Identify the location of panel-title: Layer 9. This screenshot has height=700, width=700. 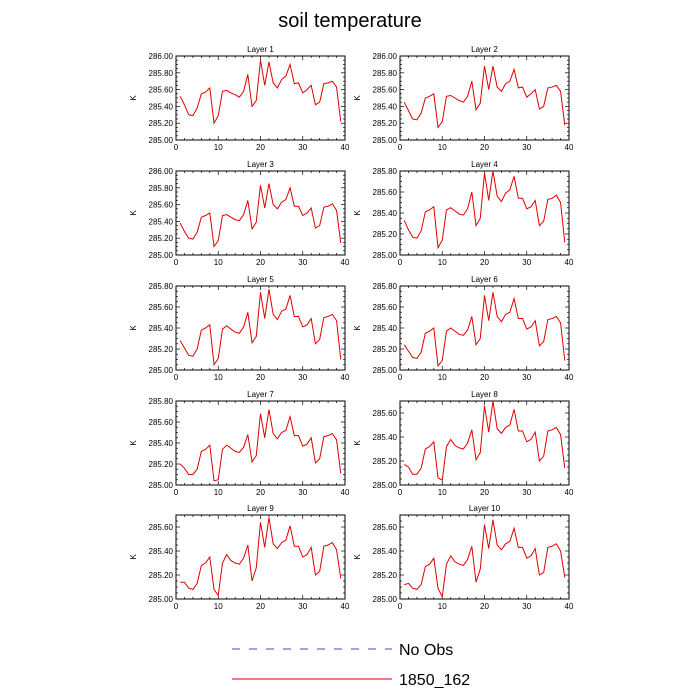
(260, 508).